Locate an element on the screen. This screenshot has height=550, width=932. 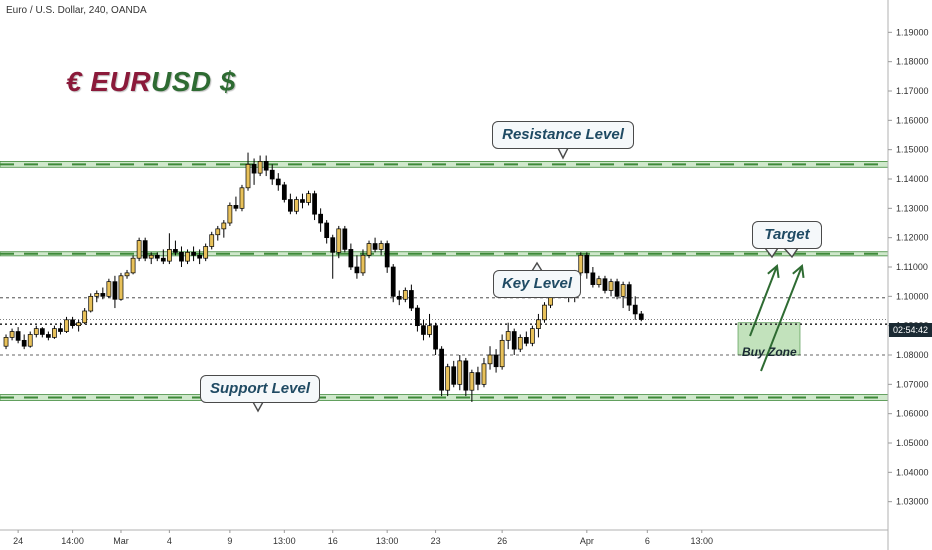
time-axis: 24 14:00 Mar 4 9 13:00 16 13:00 23 26 Apr 6 13:00 is located at coordinates (444, 537).